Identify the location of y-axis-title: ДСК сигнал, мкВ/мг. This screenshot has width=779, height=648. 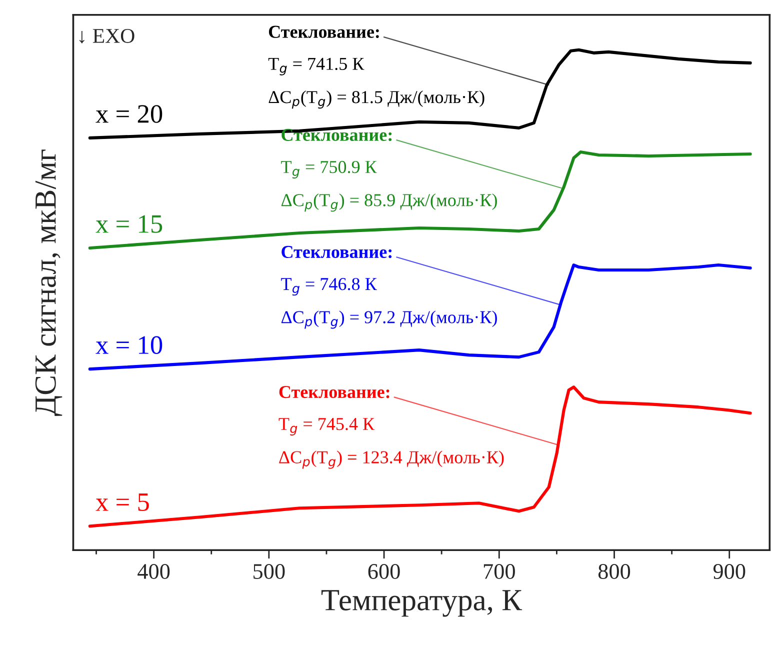
(48, 283).